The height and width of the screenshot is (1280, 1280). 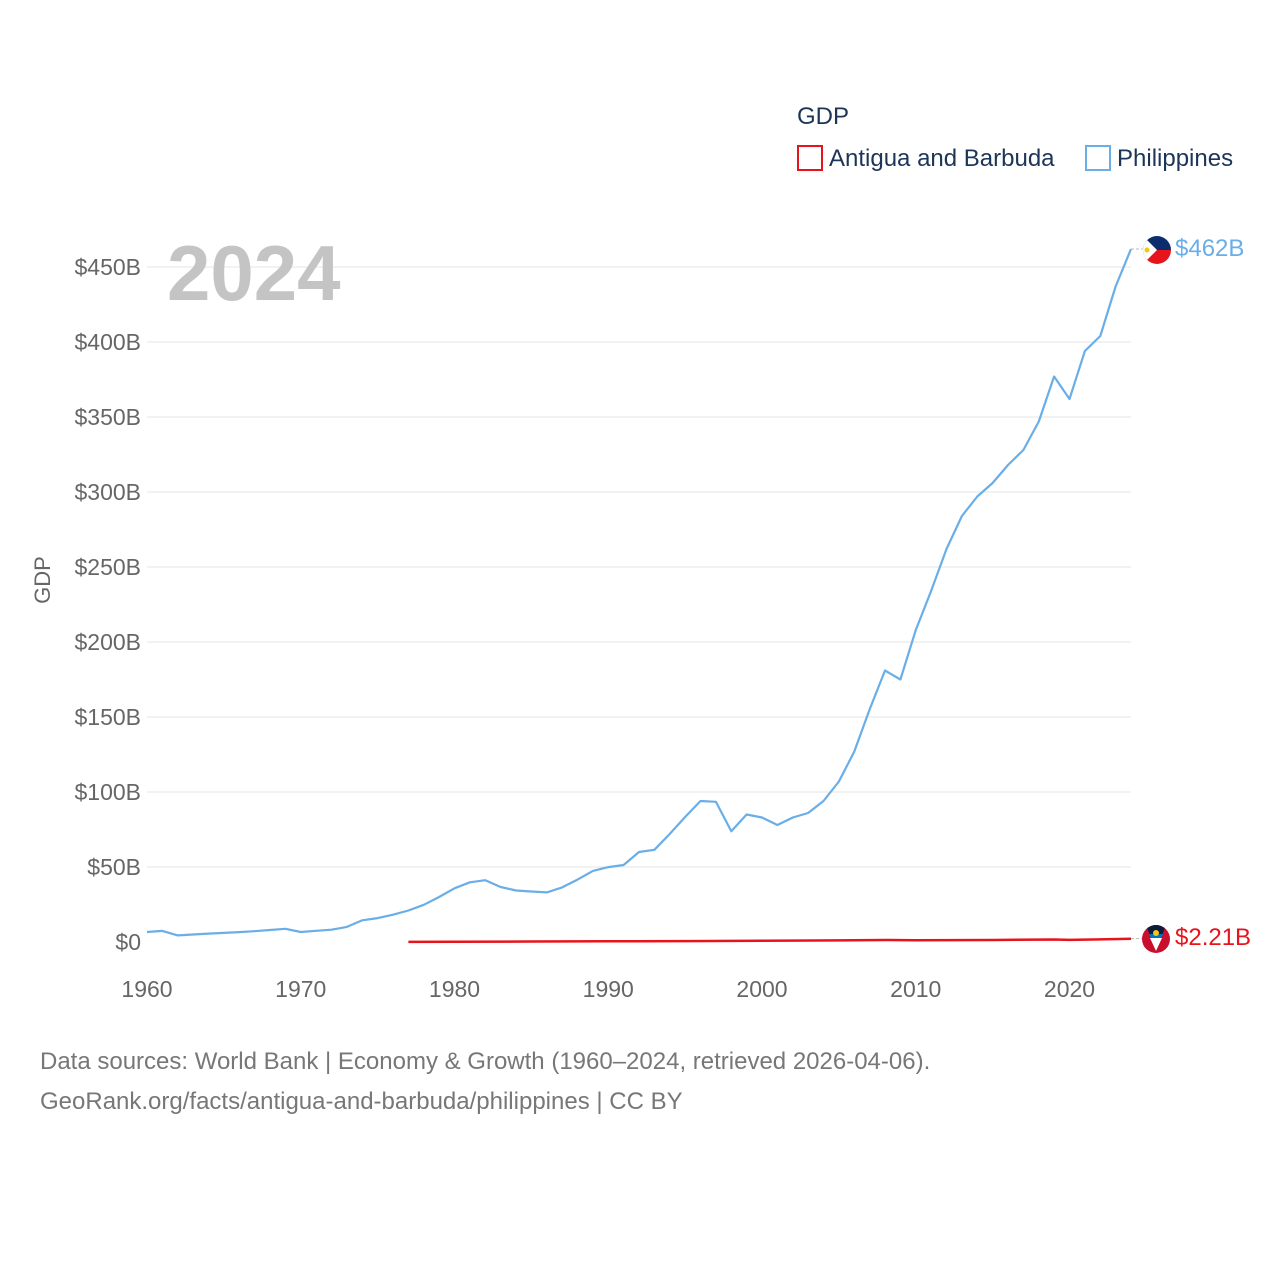 I want to click on x-tick-label: 1960, so click(x=146, y=989).